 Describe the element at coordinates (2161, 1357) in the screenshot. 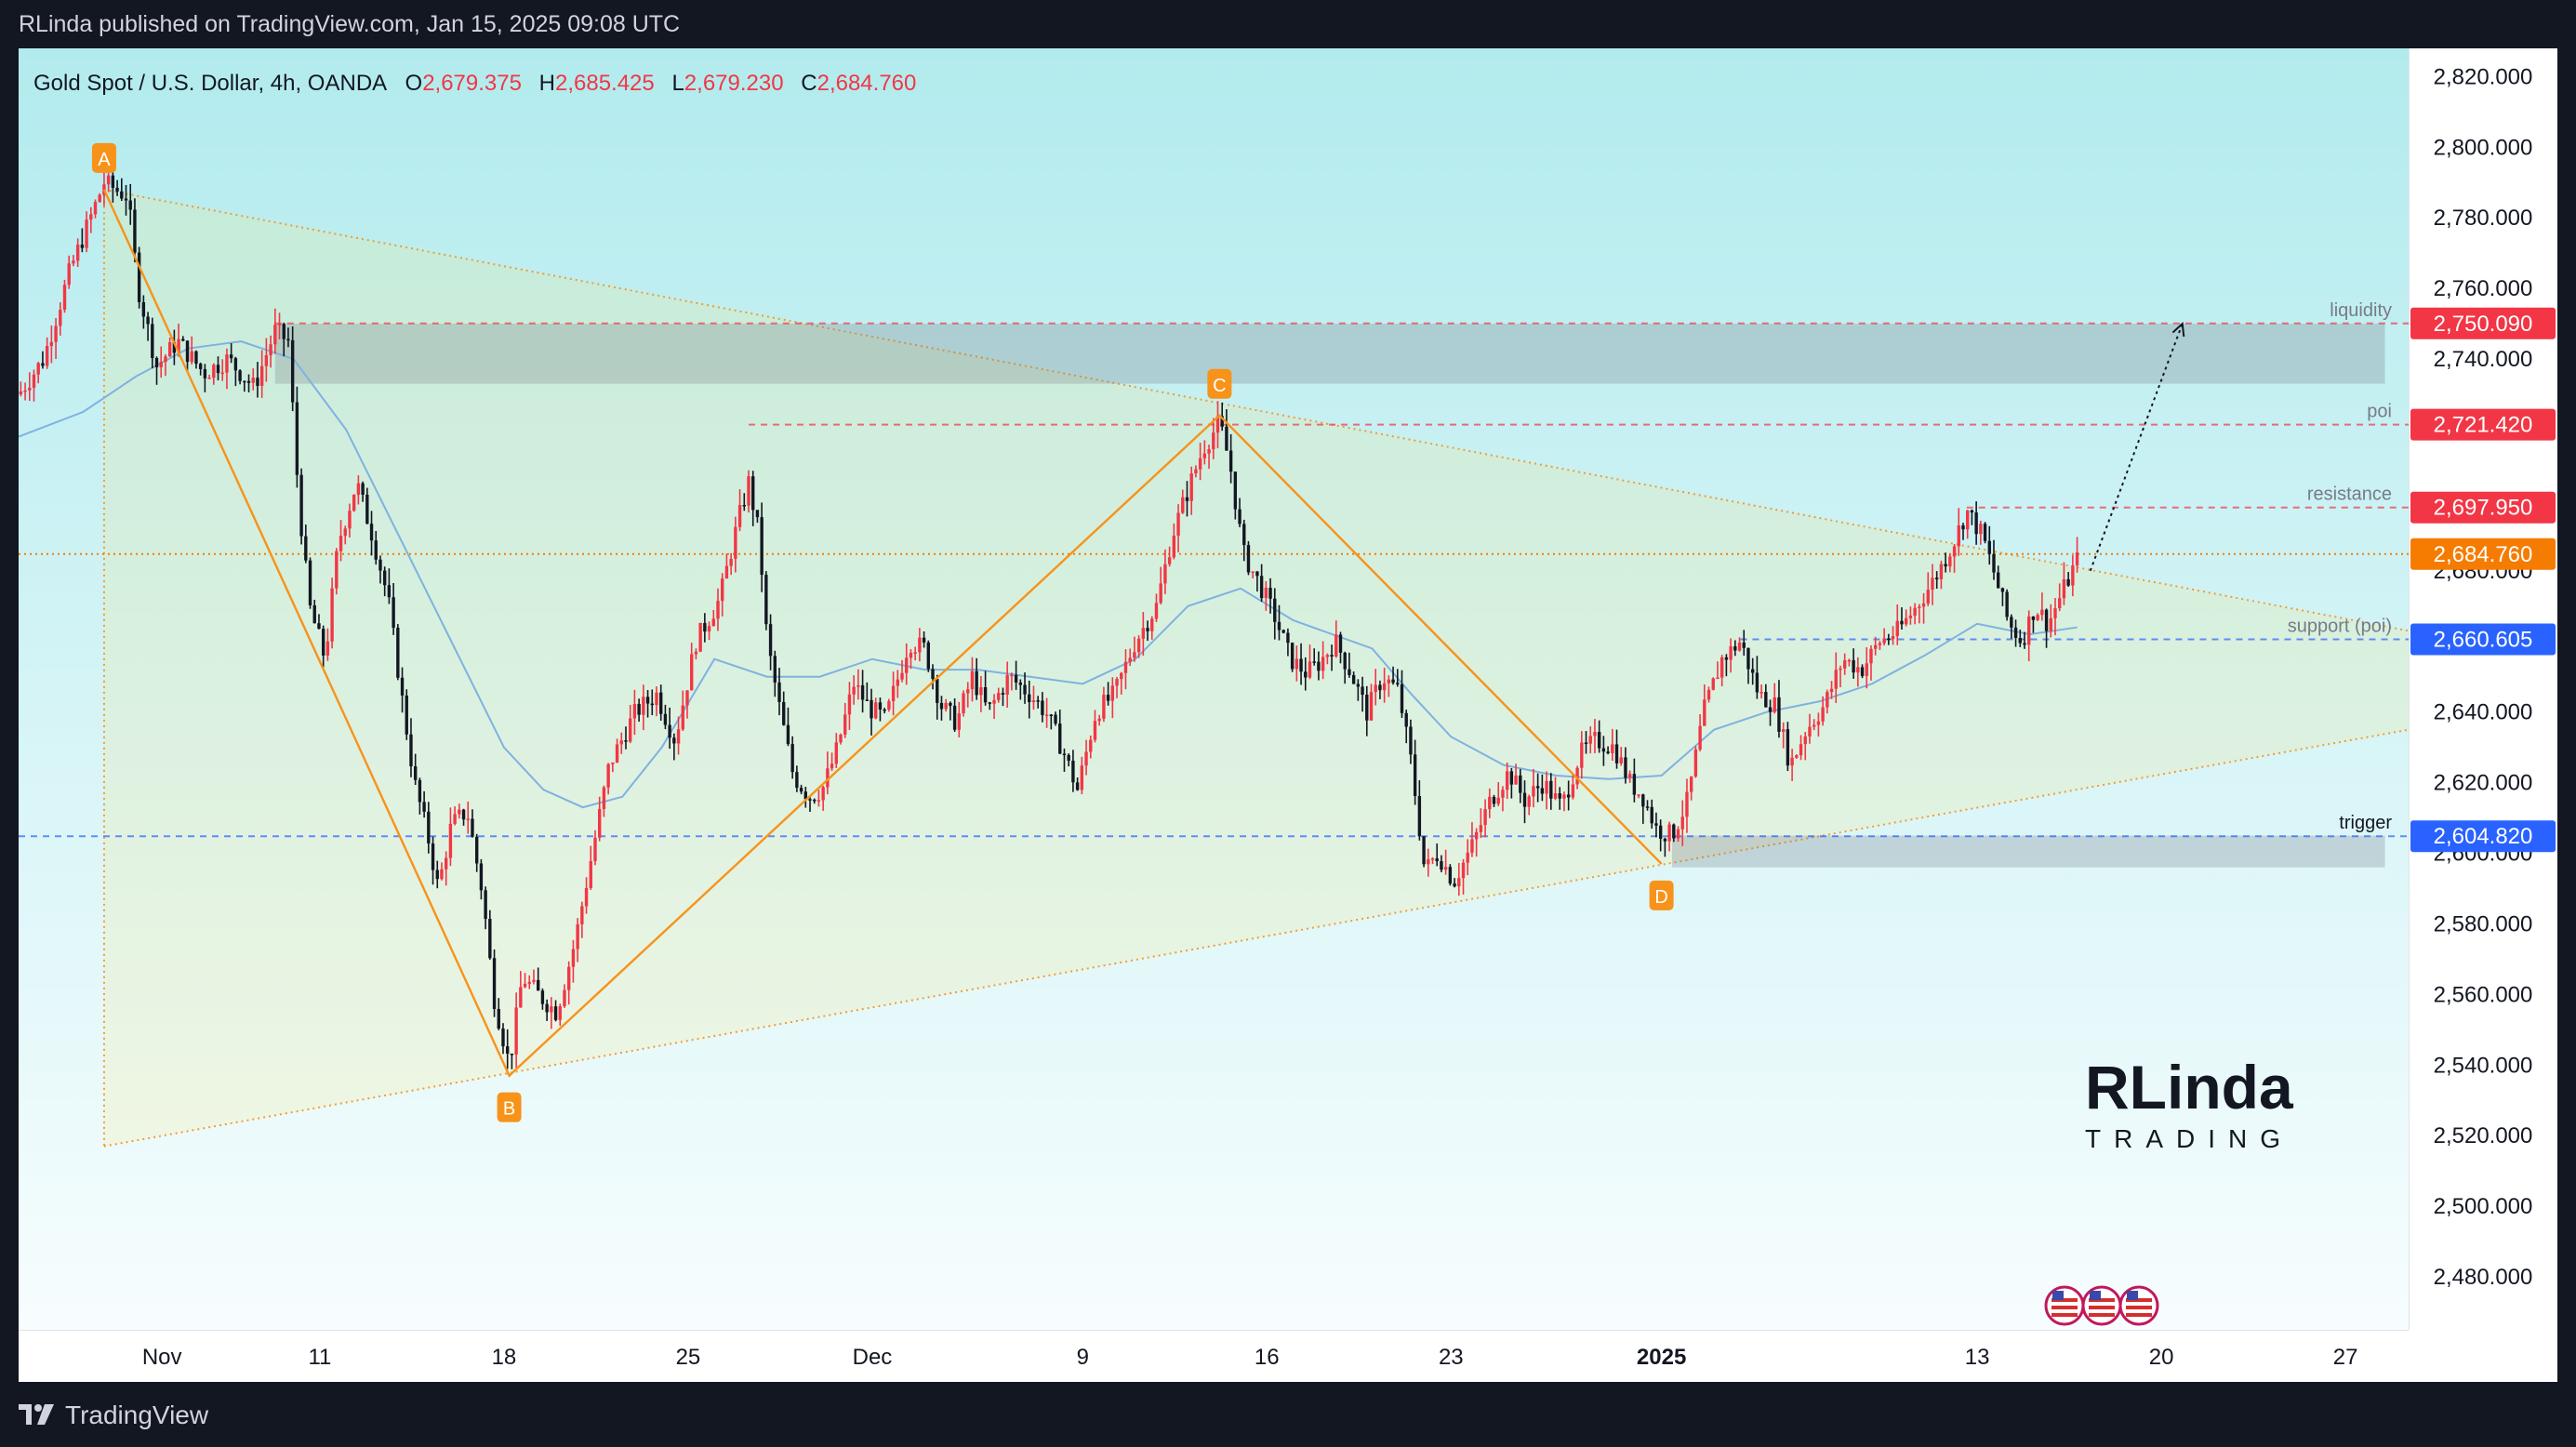

I see `x-tick-label: 20` at that location.